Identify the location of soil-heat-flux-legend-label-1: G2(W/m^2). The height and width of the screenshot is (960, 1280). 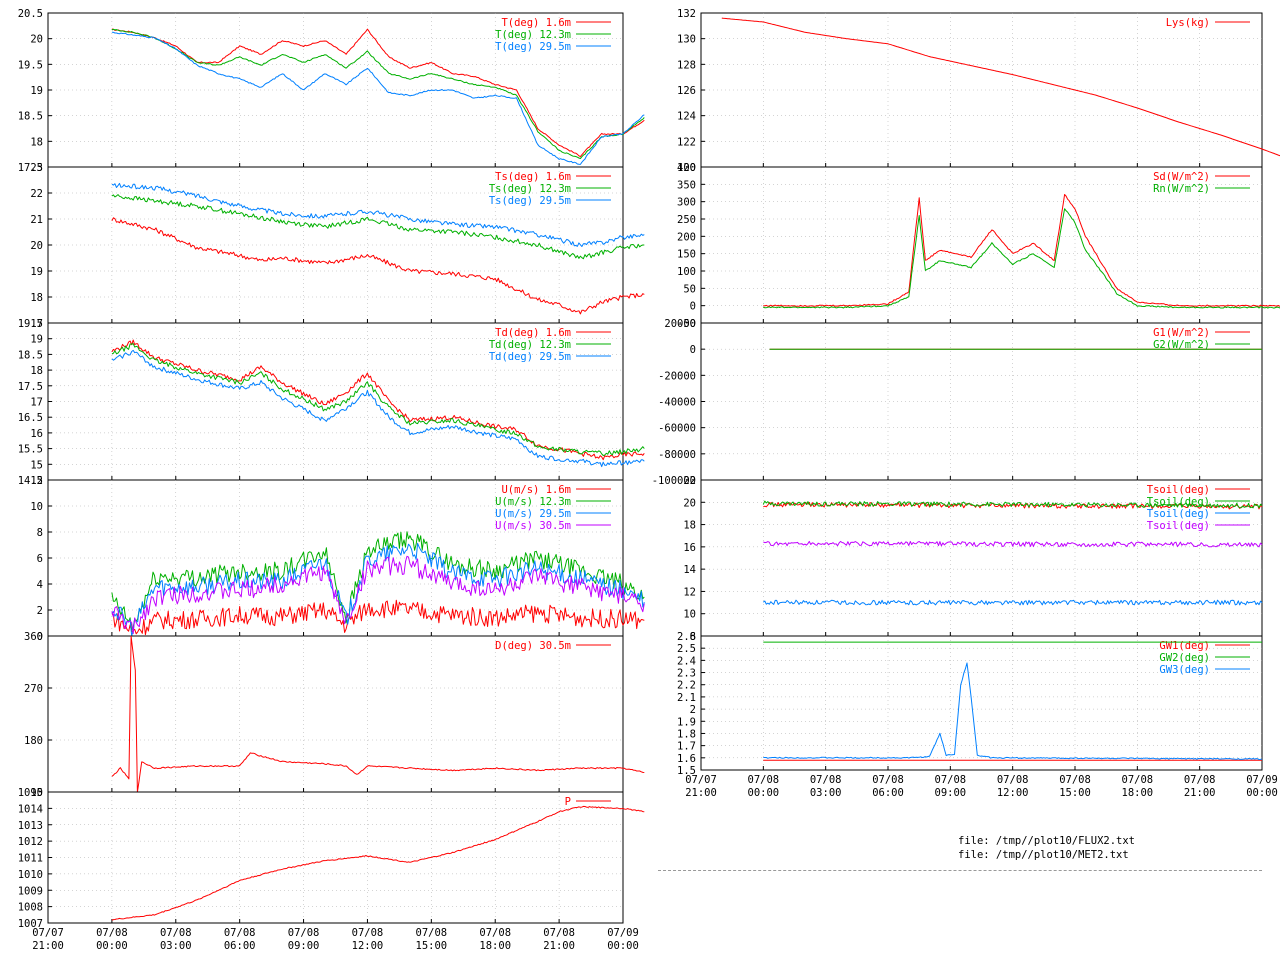
(1181, 345).